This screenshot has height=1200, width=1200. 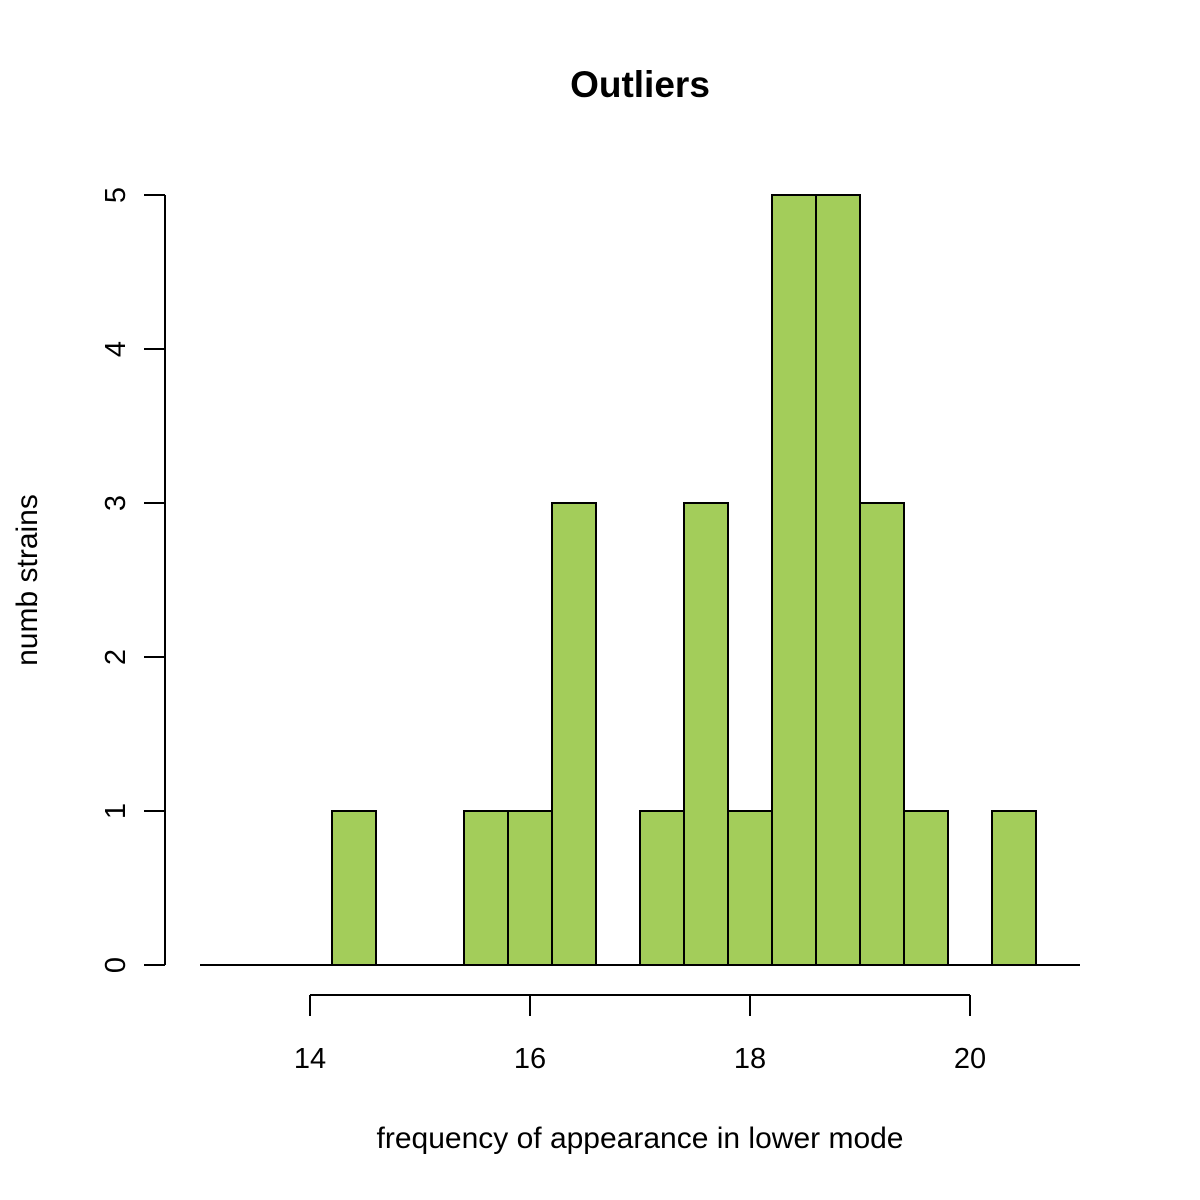 What do you see at coordinates (116, 503) in the screenshot?
I see `y-tick-label: 3` at bounding box center [116, 503].